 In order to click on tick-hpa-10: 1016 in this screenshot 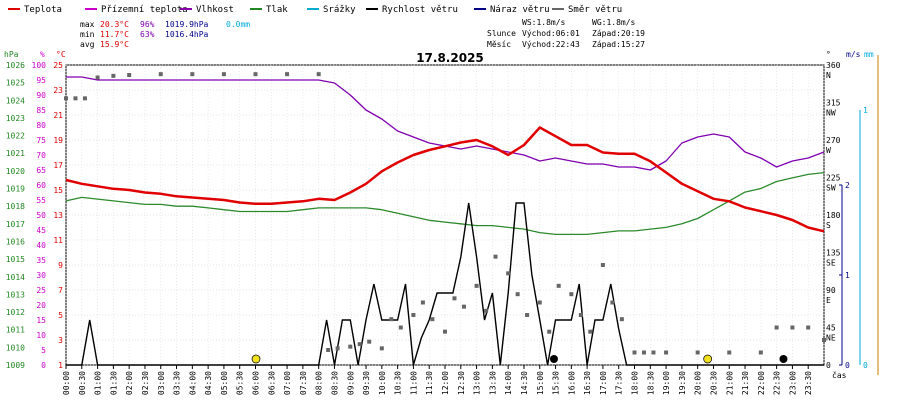, I will do `click(15, 241)`.